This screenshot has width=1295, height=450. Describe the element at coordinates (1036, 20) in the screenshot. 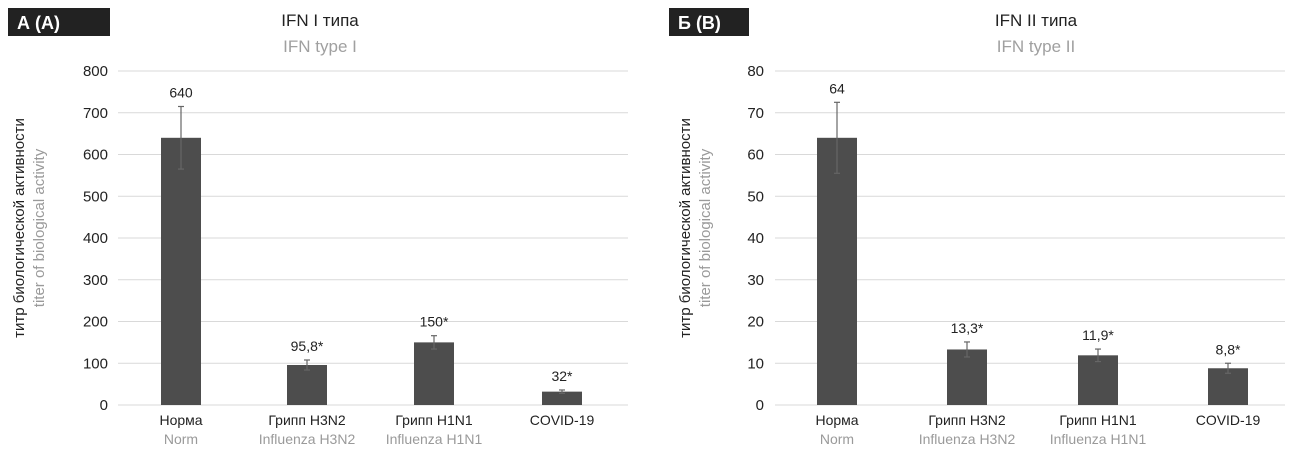

I see `chart-title: IFN II типа` at that location.